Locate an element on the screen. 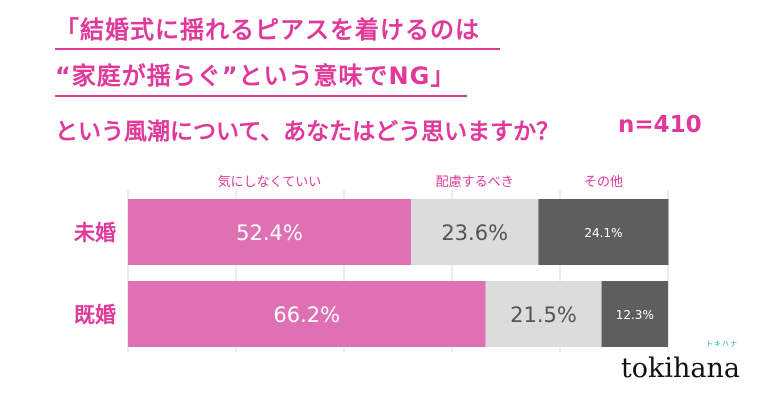  data-label: 66.2% is located at coordinates (306, 315).